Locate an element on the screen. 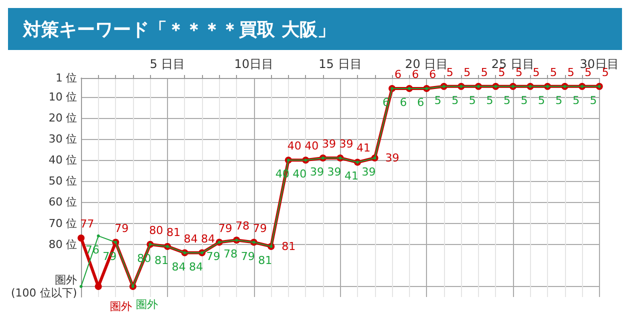 The image size is (630, 329). x-tick-label: 10日目 is located at coordinates (254, 64).